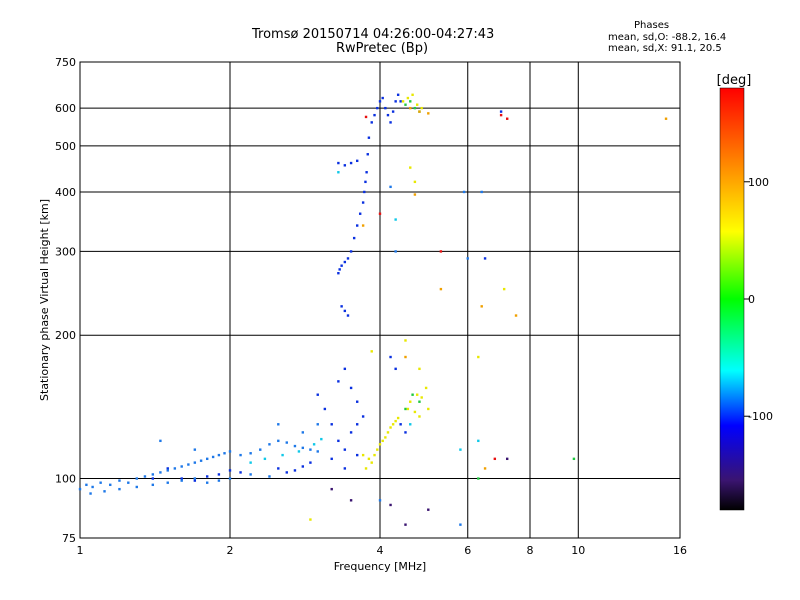 This screenshot has width=800, height=600. I want to click on y-tick-label: 100, so click(65, 479).